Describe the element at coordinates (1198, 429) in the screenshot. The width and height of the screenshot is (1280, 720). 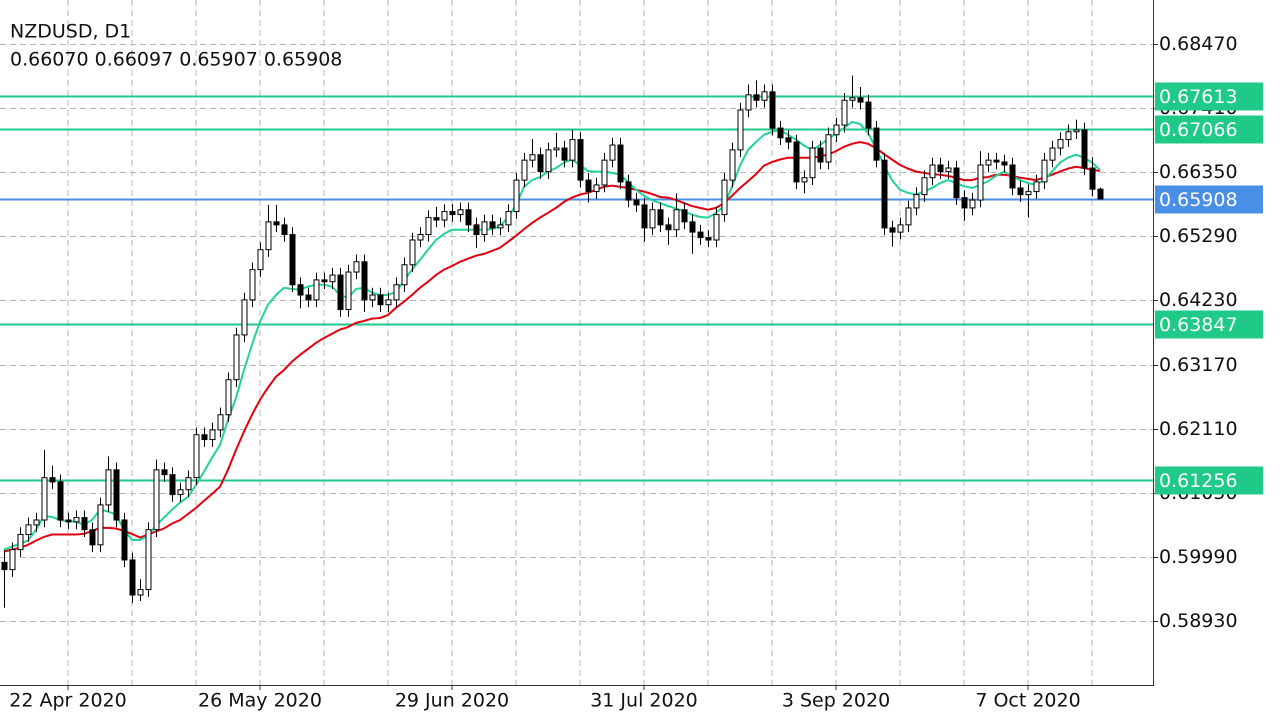
I see `y-tick-label: 0.62110` at that location.